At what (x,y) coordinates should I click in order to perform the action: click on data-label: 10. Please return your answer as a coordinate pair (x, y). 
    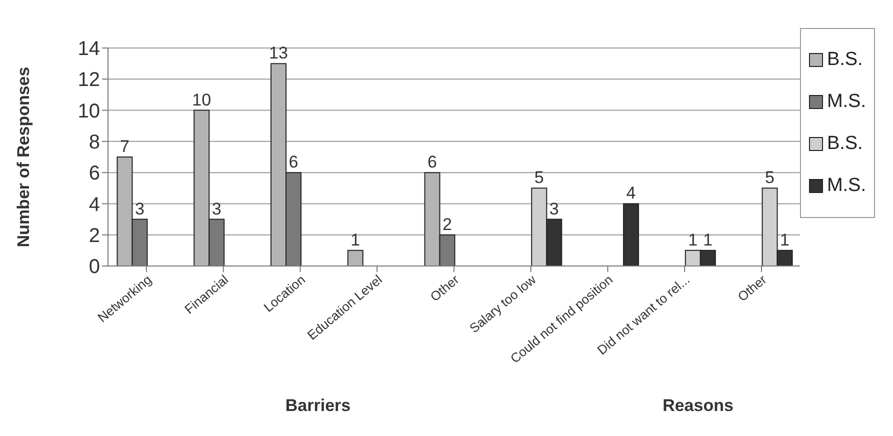
    Looking at the image, I should click on (202, 100).